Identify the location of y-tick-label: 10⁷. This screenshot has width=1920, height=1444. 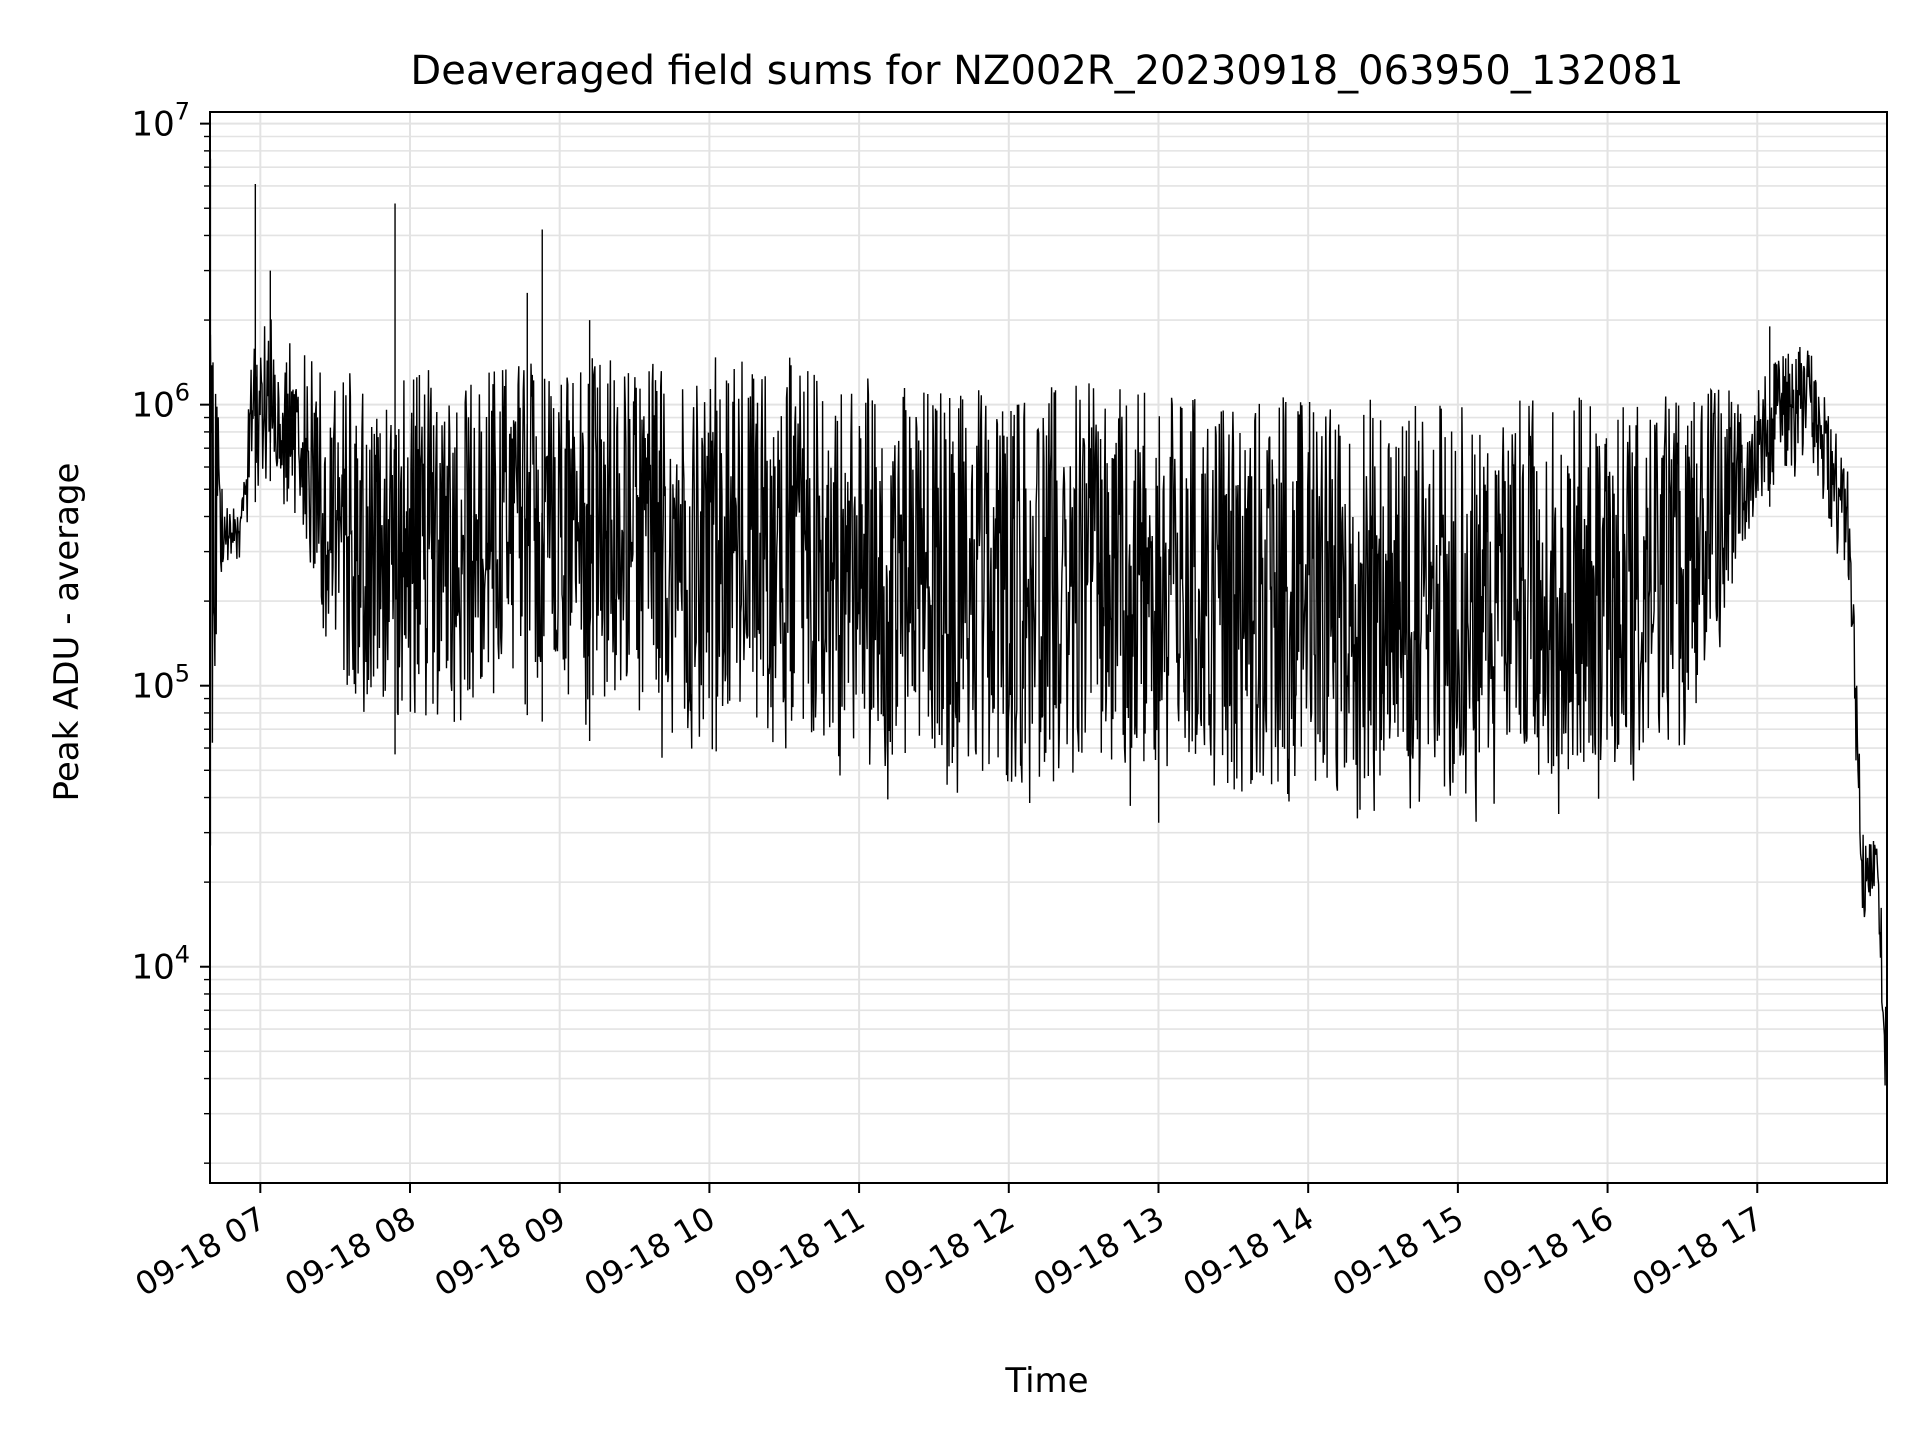
(160, 121).